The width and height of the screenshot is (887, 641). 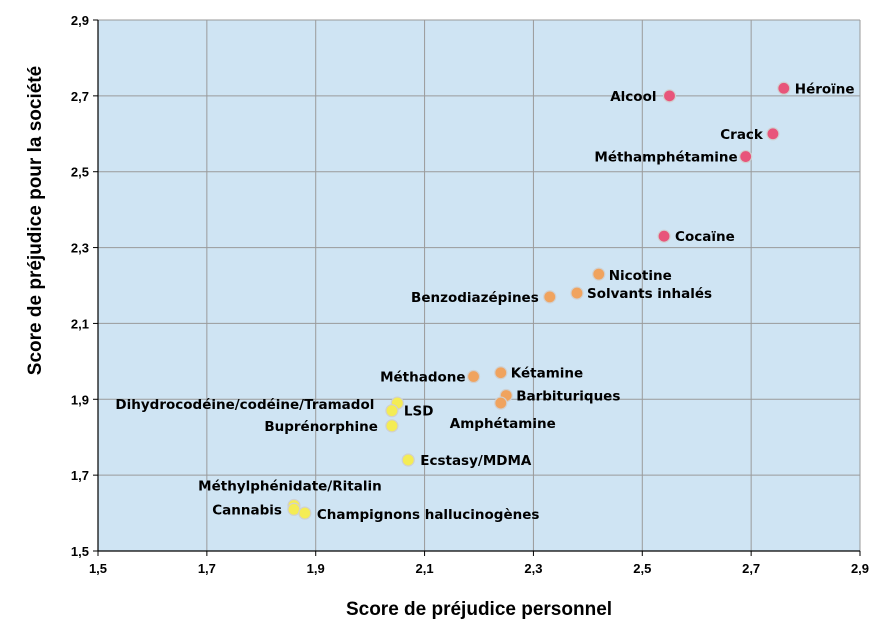 I want to click on data-label: Barbituriques, so click(x=568, y=396).